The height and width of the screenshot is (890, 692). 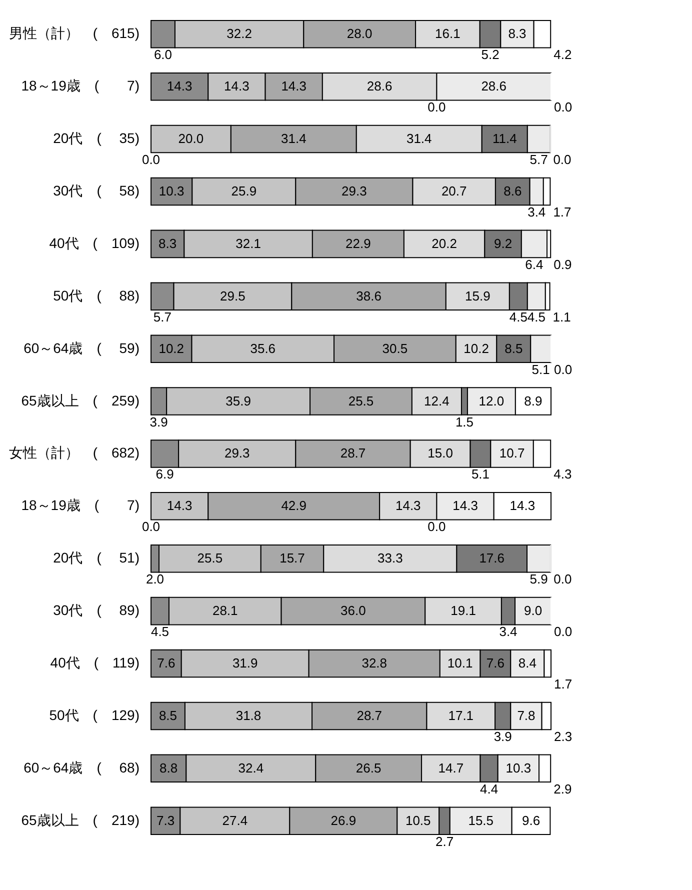 I want to click on data-label: 20.2, so click(x=444, y=243).